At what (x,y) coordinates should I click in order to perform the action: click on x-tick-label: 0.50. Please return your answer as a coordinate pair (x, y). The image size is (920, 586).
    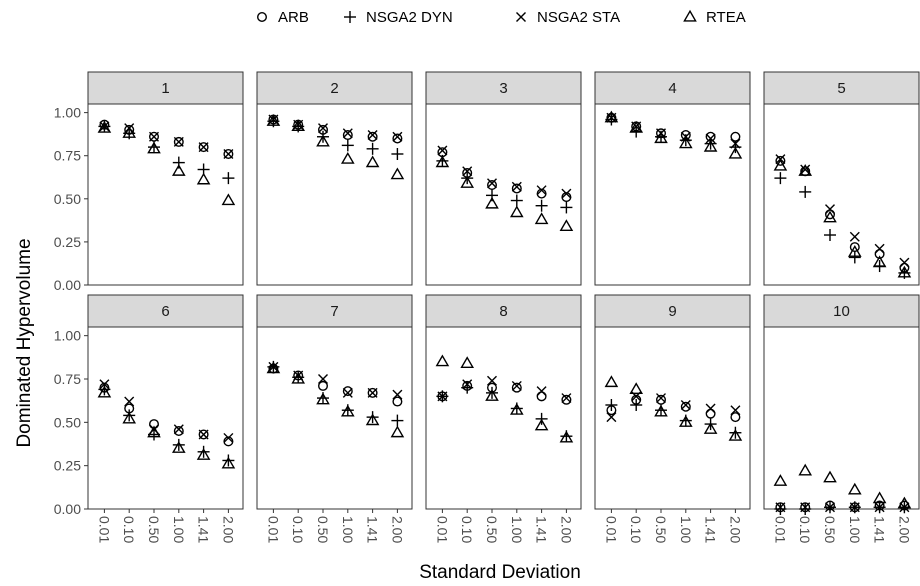
    Looking at the image, I should click on (154, 529).